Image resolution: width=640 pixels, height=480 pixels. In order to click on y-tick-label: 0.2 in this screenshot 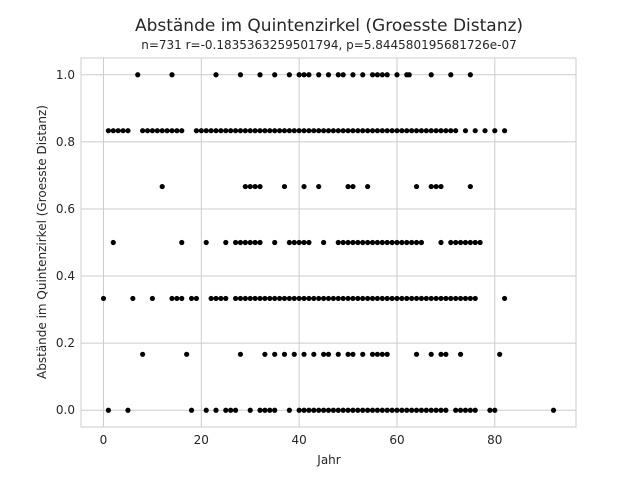, I will do `click(65, 343)`.